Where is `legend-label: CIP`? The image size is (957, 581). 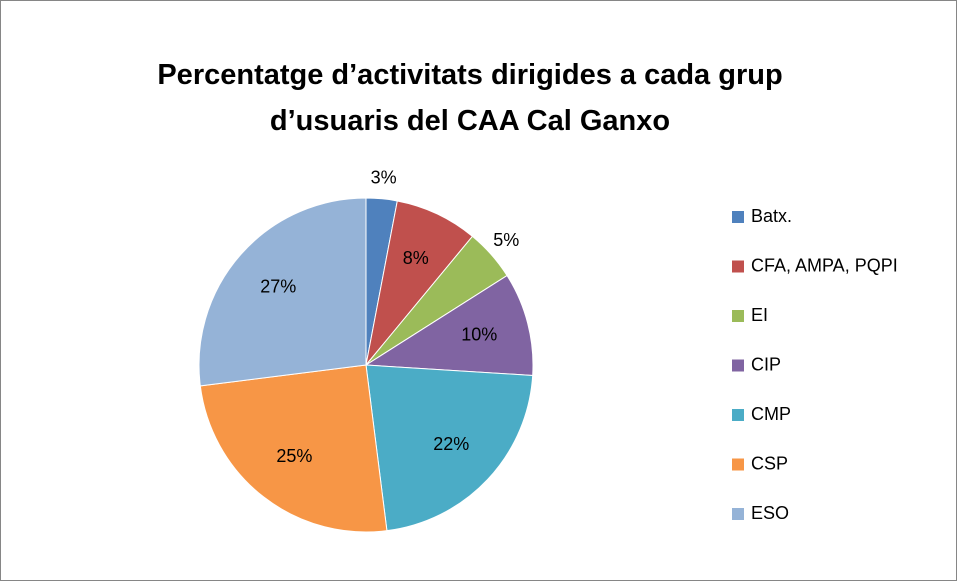 legend-label: CIP is located at coordinates (766, 364).